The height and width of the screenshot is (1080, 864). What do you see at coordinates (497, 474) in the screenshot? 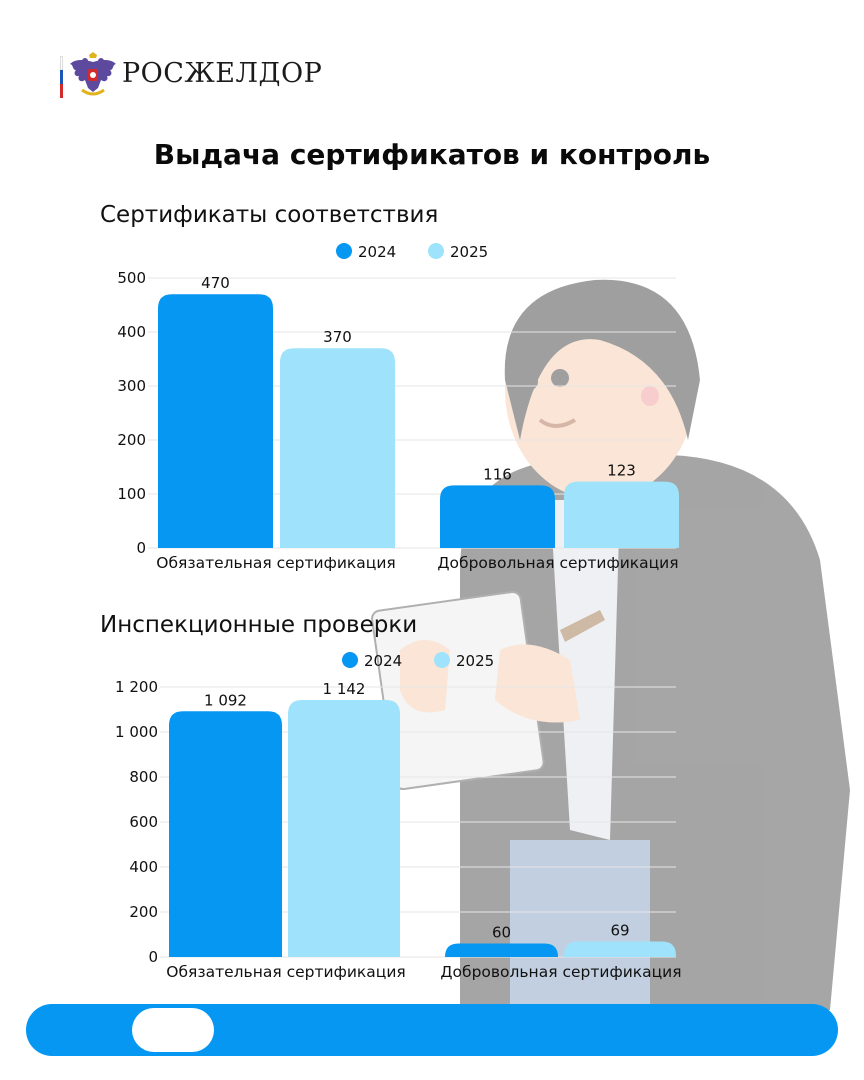
I see `data-label: 116` at bounding box center [497, 474].